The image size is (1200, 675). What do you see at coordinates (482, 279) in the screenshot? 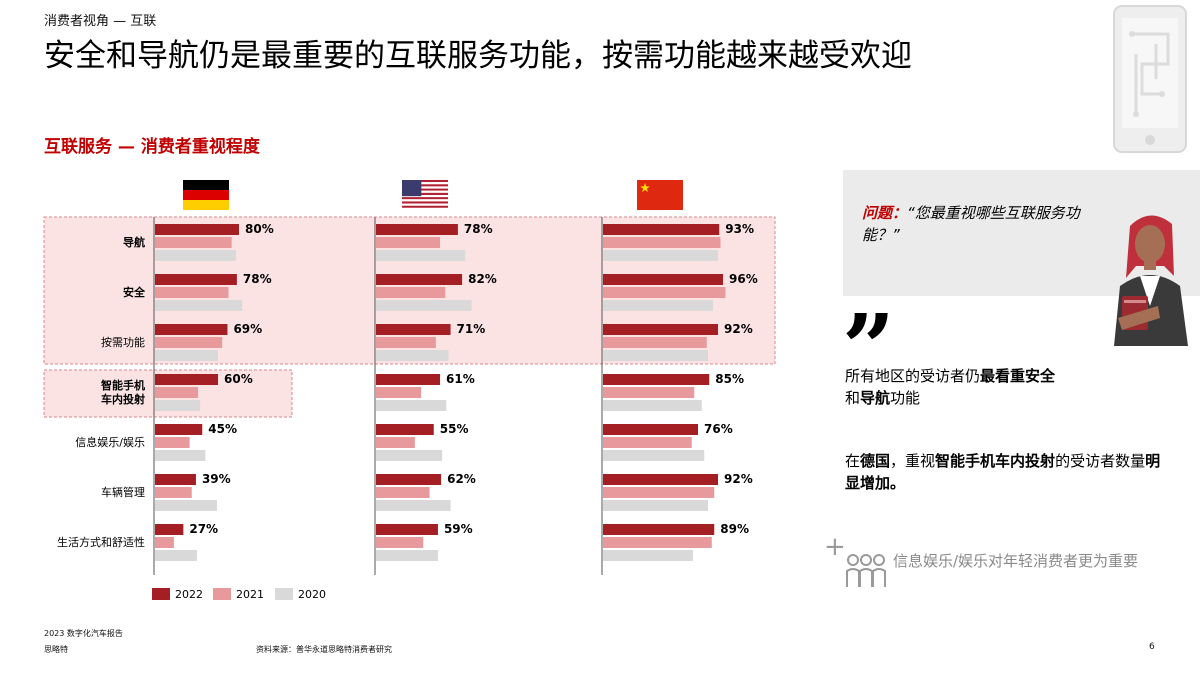
I see `data-label: 82%` at bounding box center [482, 279].